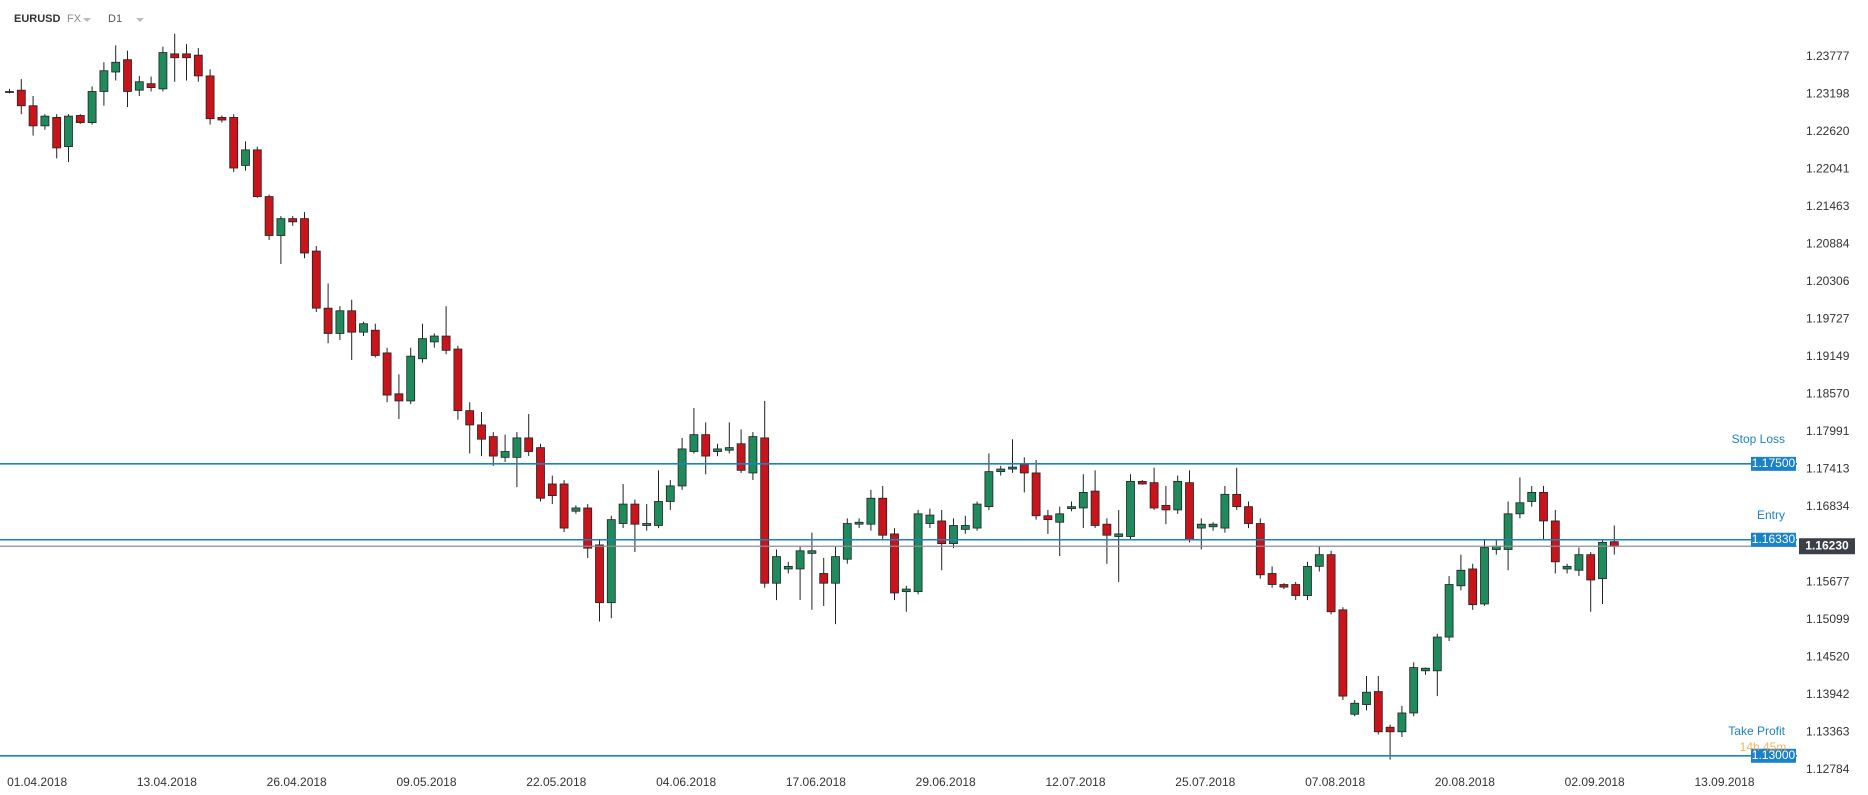 Image resolution: width=1868 pixels, height=795 pixels. Describe the element at coordinates (1827, 545) in the screenshot. I see `last-price-label: 1.16230` at that location.